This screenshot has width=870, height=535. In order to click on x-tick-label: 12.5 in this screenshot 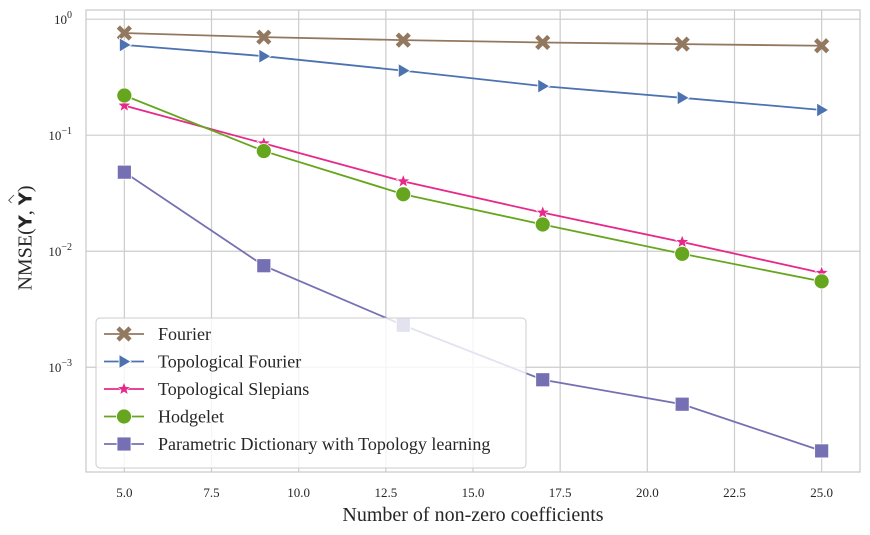, I will do `click(385, 492)`.